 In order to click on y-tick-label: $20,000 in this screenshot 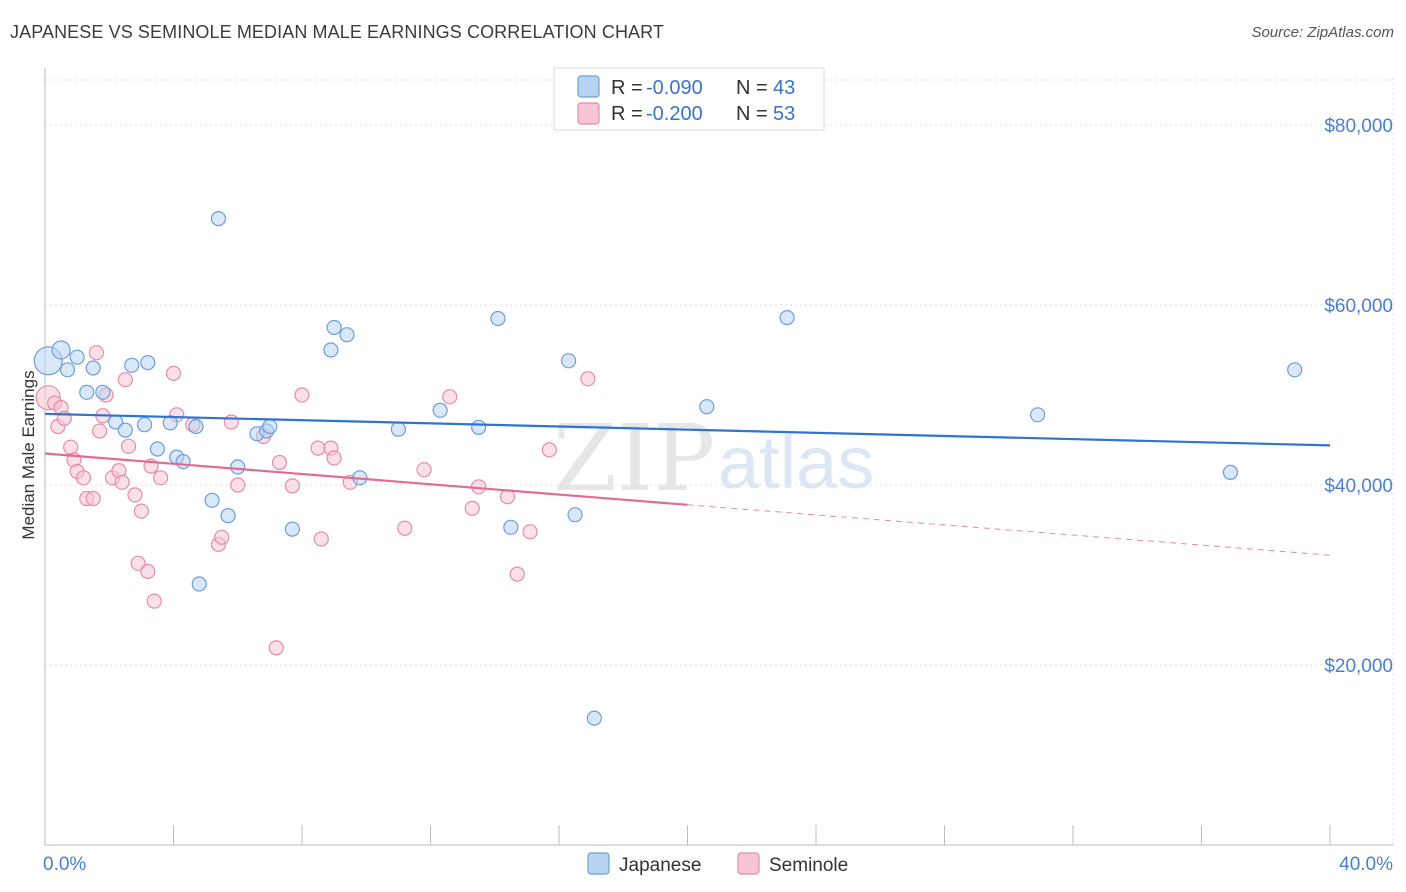, I will do `click(1358, 666)`.